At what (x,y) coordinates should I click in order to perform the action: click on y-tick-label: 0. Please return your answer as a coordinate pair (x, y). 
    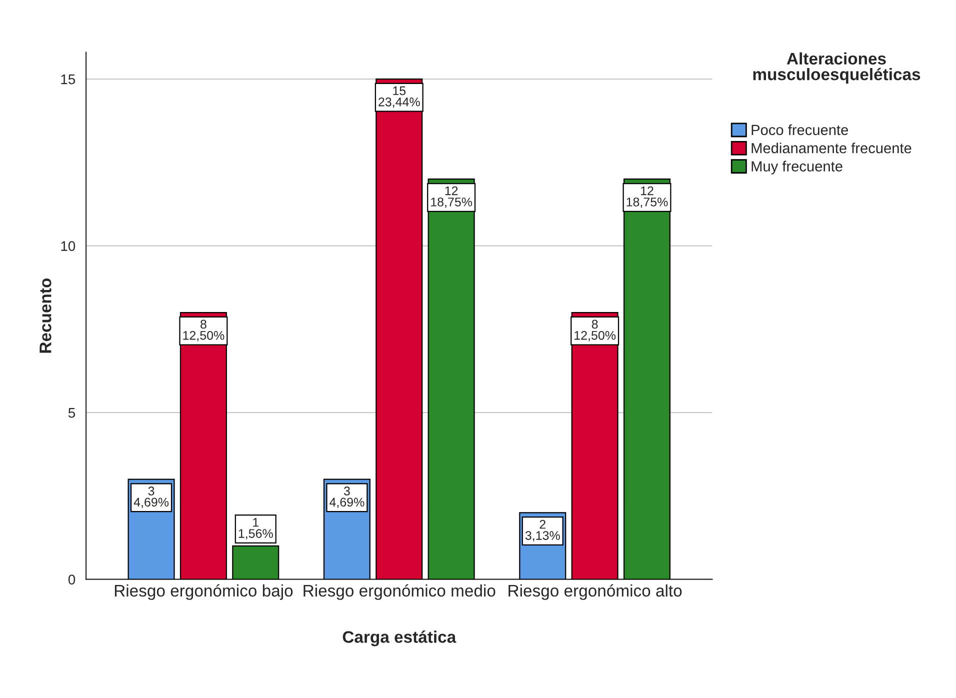
    Looking at the image, I should click on (72, 579).